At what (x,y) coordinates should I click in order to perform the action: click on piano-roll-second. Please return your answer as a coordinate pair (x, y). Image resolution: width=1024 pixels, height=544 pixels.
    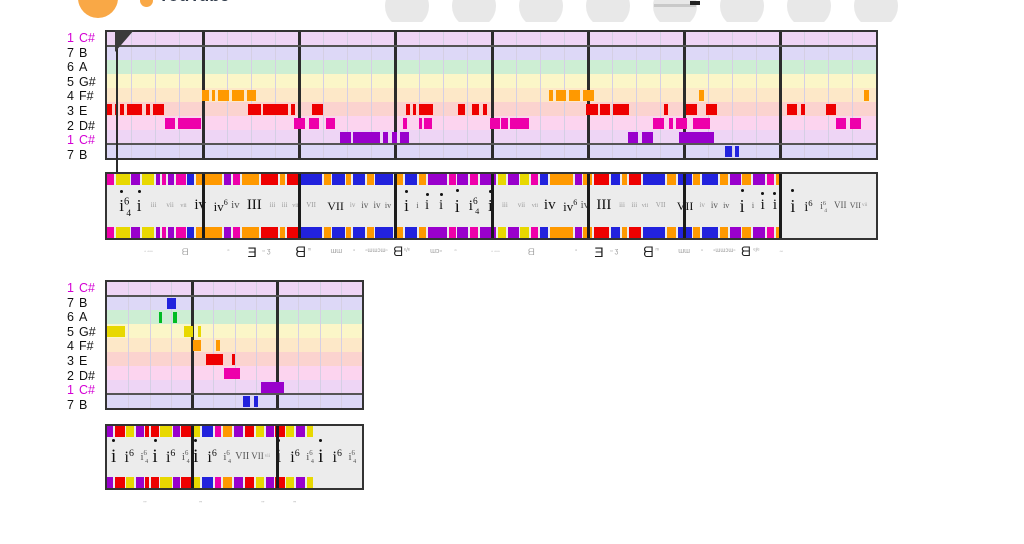
    Looking at the image, I should click on (234, 345).